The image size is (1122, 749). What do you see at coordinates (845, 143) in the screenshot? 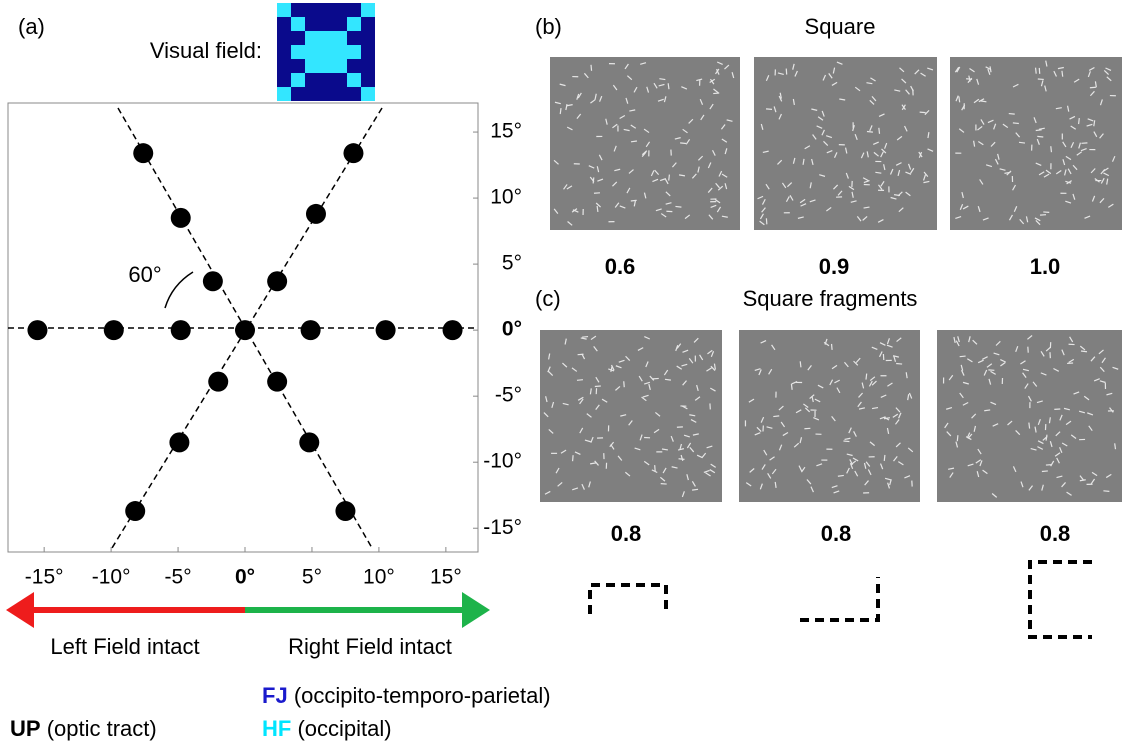
I see `stimulus-background` at bounding box center [845, 143].